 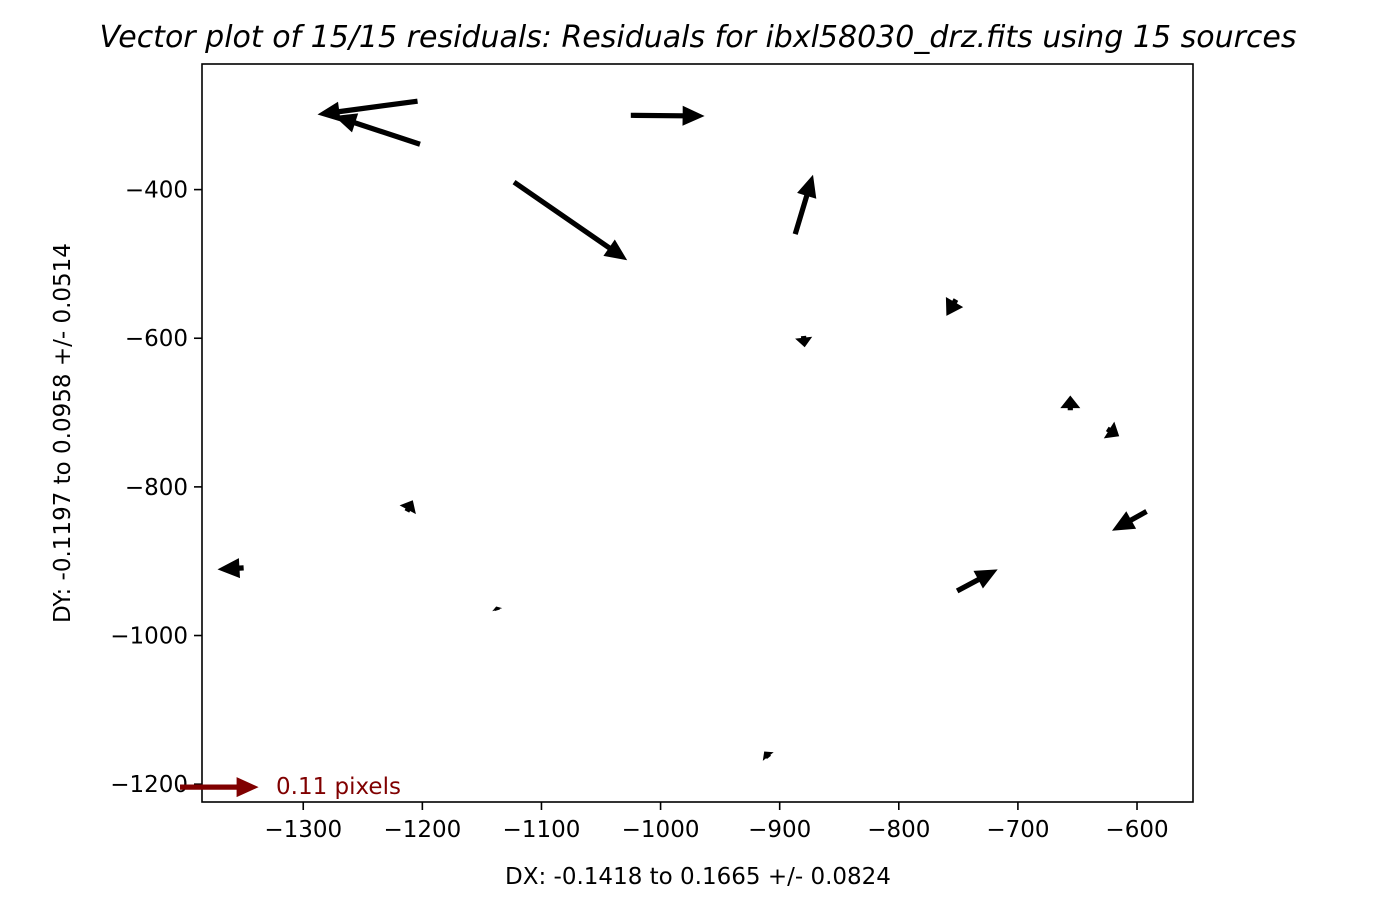 I want to click on y-tick-label: −1200, so click(x=149, y=785).